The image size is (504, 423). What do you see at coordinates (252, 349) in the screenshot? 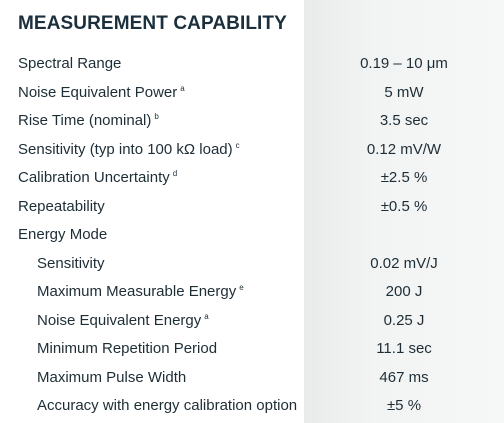
I see `spec-row: Minimum Repetition Period 11.1 sec` at bounding box center [252, 349].